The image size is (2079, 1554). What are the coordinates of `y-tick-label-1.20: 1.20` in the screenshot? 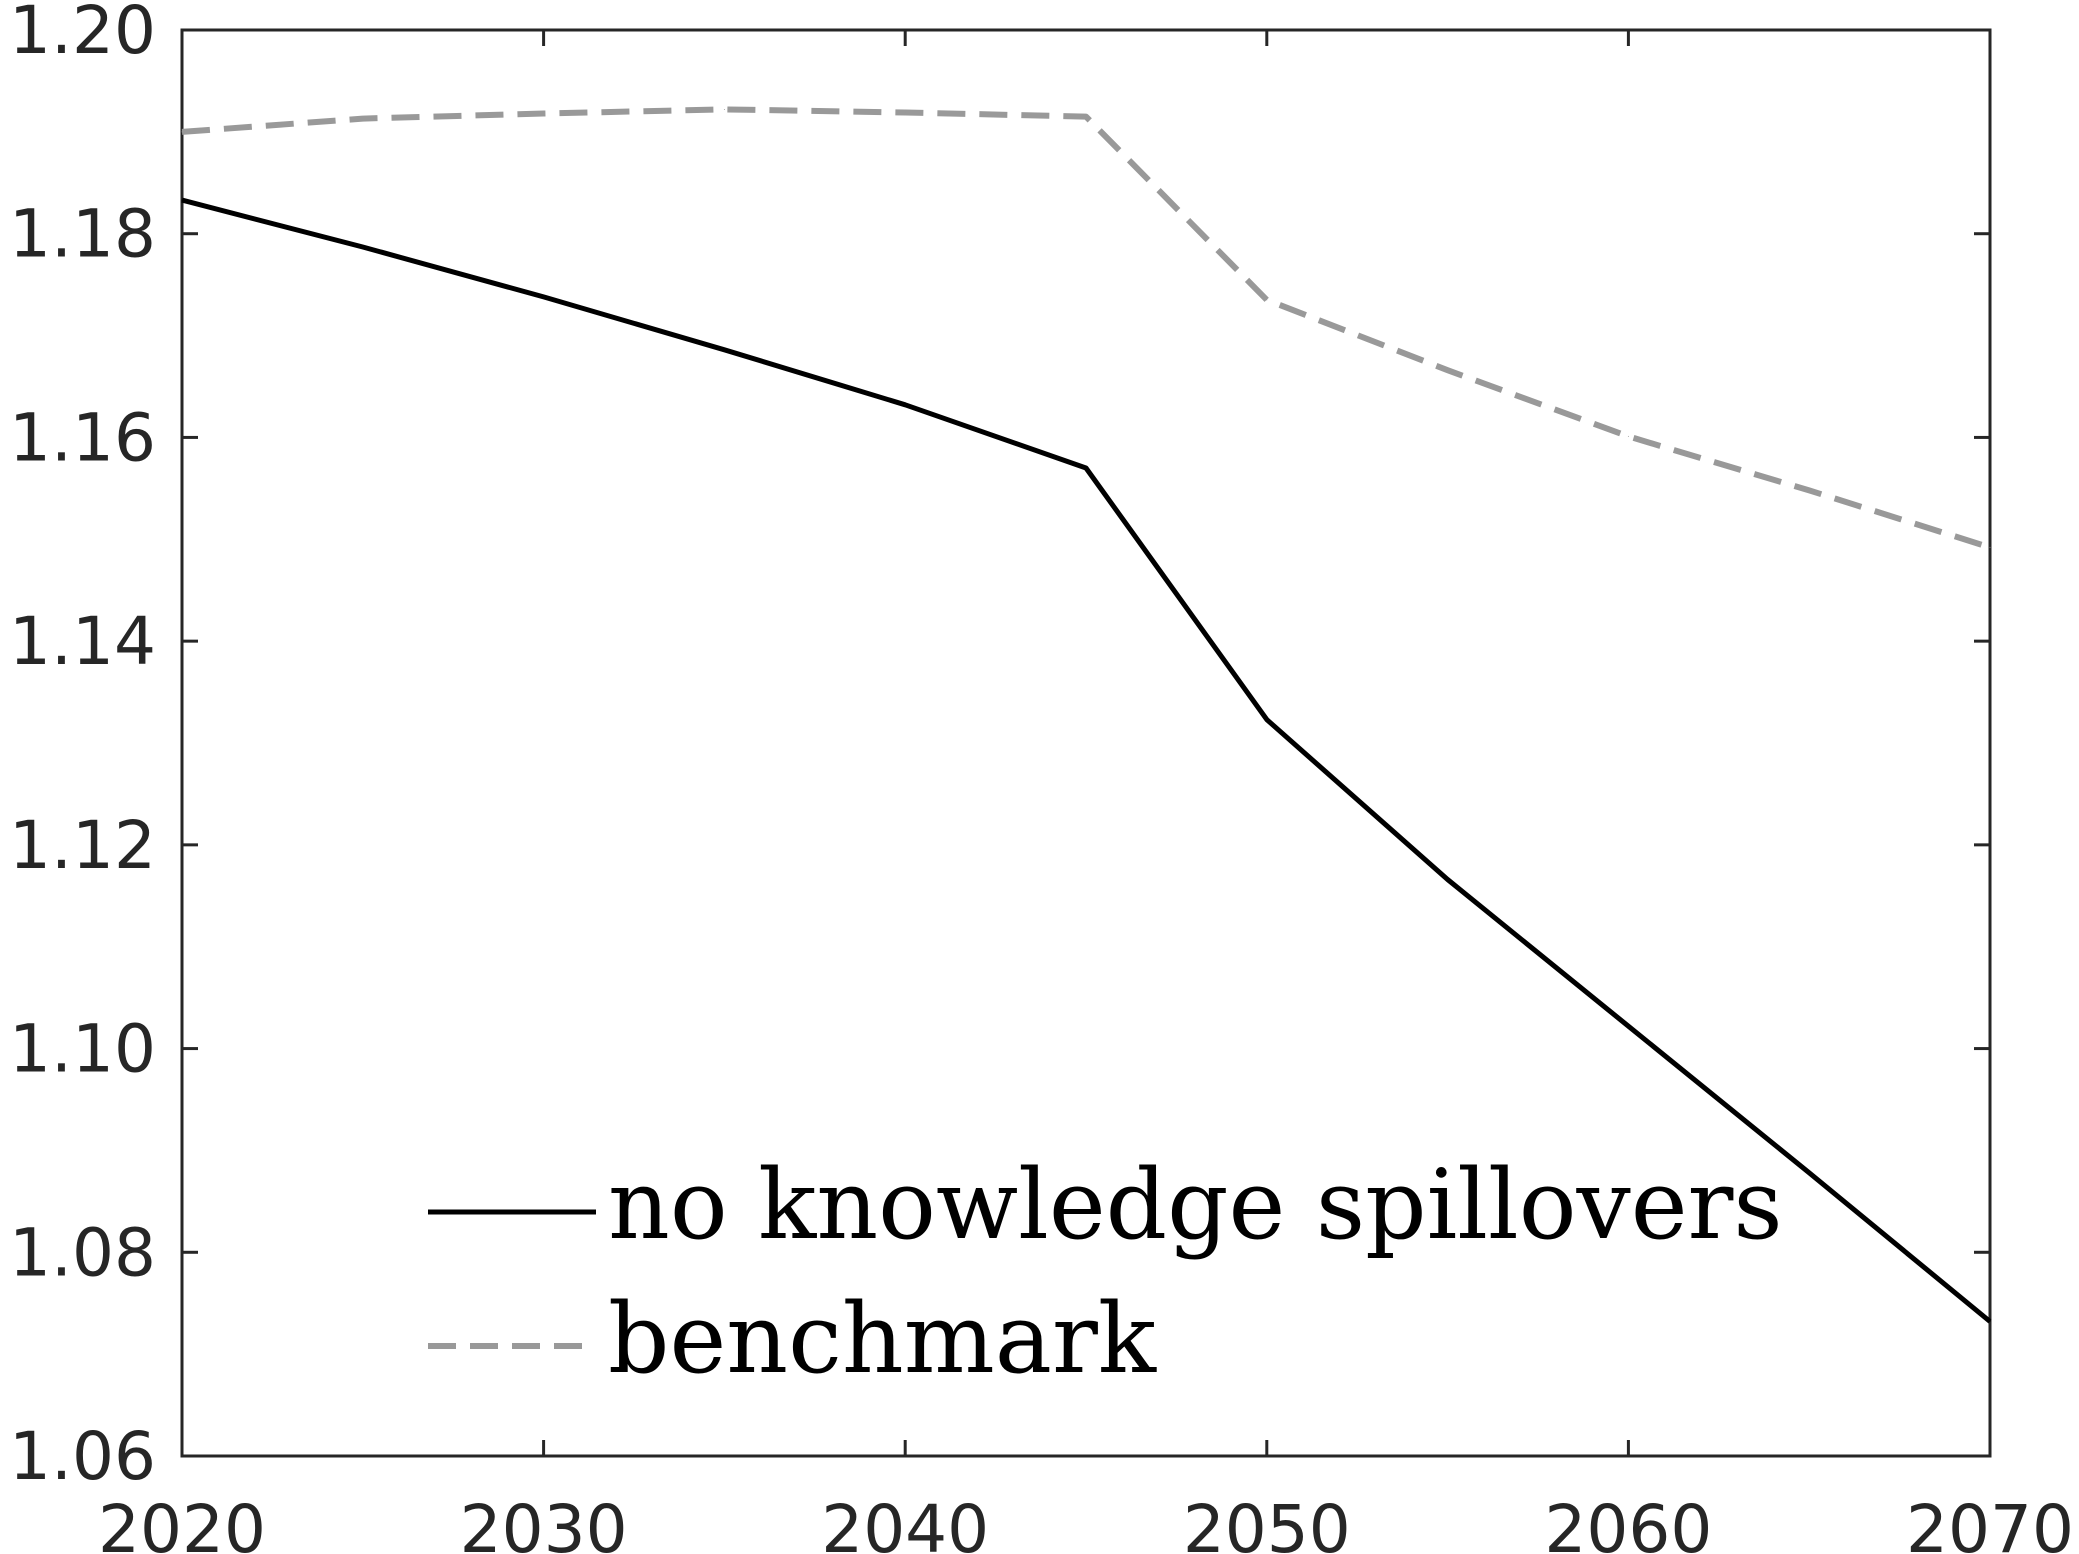 It's located at (82, 34).